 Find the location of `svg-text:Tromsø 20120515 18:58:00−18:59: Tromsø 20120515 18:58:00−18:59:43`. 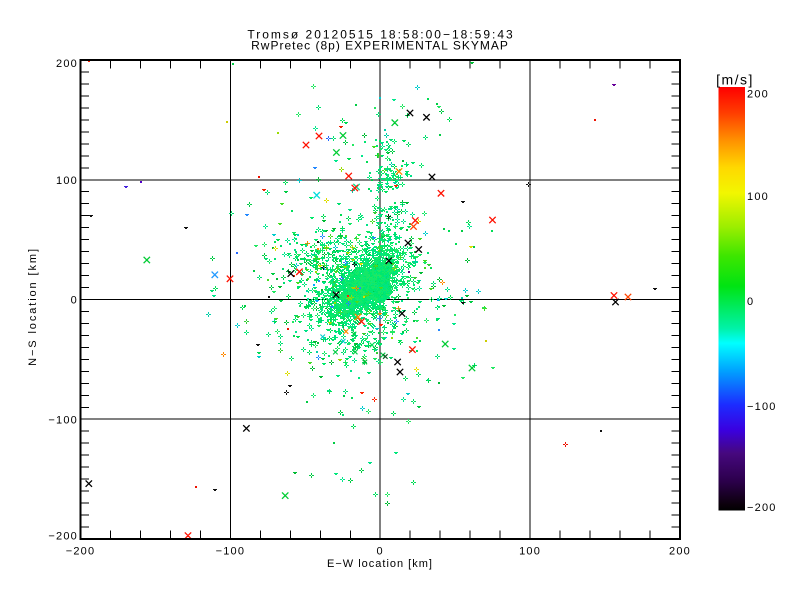

svg-text:Tromsø 20120515 18:58:00−18:59: Tromsø 20120515 18:58:00−18:59:43 is located at coordinates (380, 34).